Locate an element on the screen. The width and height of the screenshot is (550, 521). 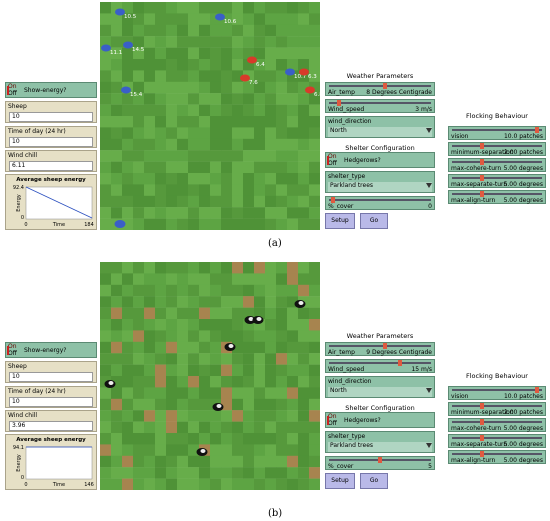
slider-handle is located at coordinates (384, 86).